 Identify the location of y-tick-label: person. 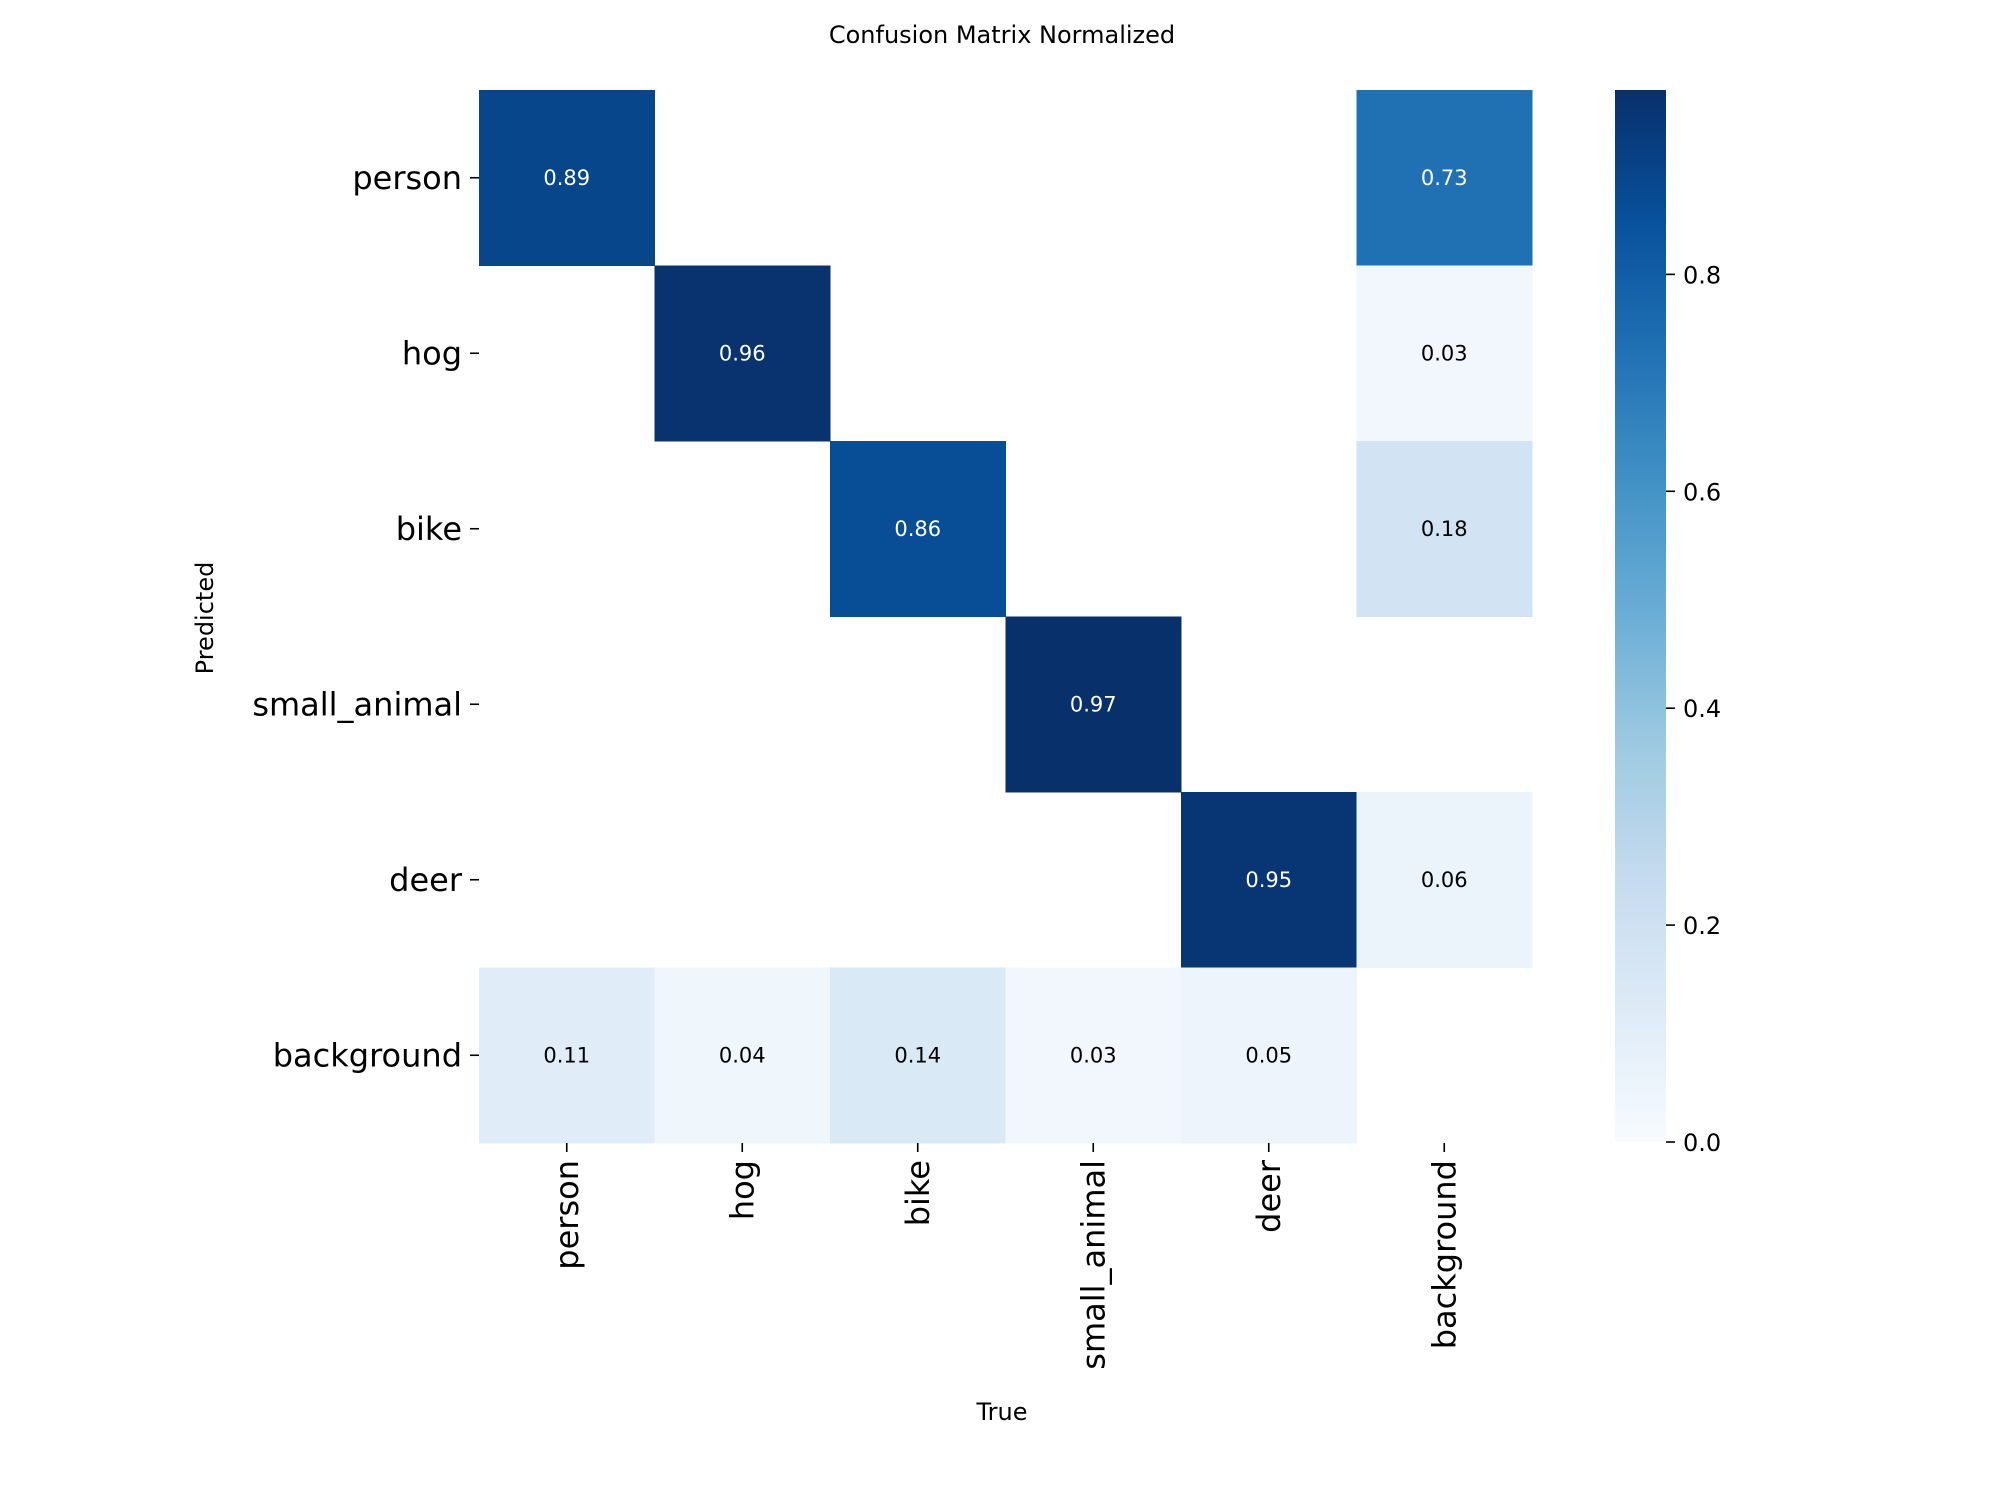
(407, 178).